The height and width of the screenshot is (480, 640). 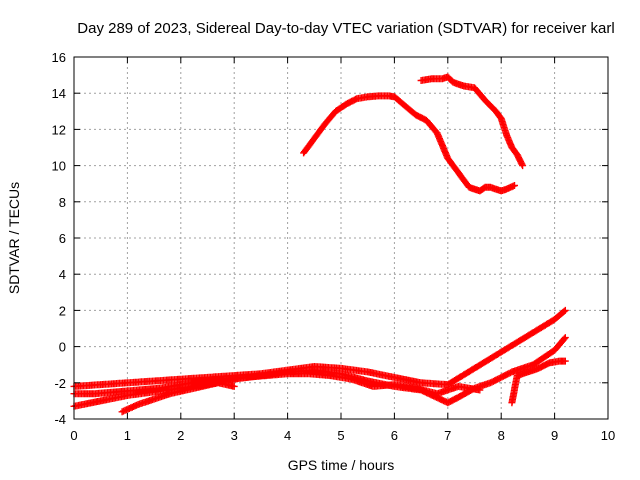 What do you see at coordinates (60, 419) in the screenshot?
I see `y-tick-label: -4` at bounding box center [60, 419].